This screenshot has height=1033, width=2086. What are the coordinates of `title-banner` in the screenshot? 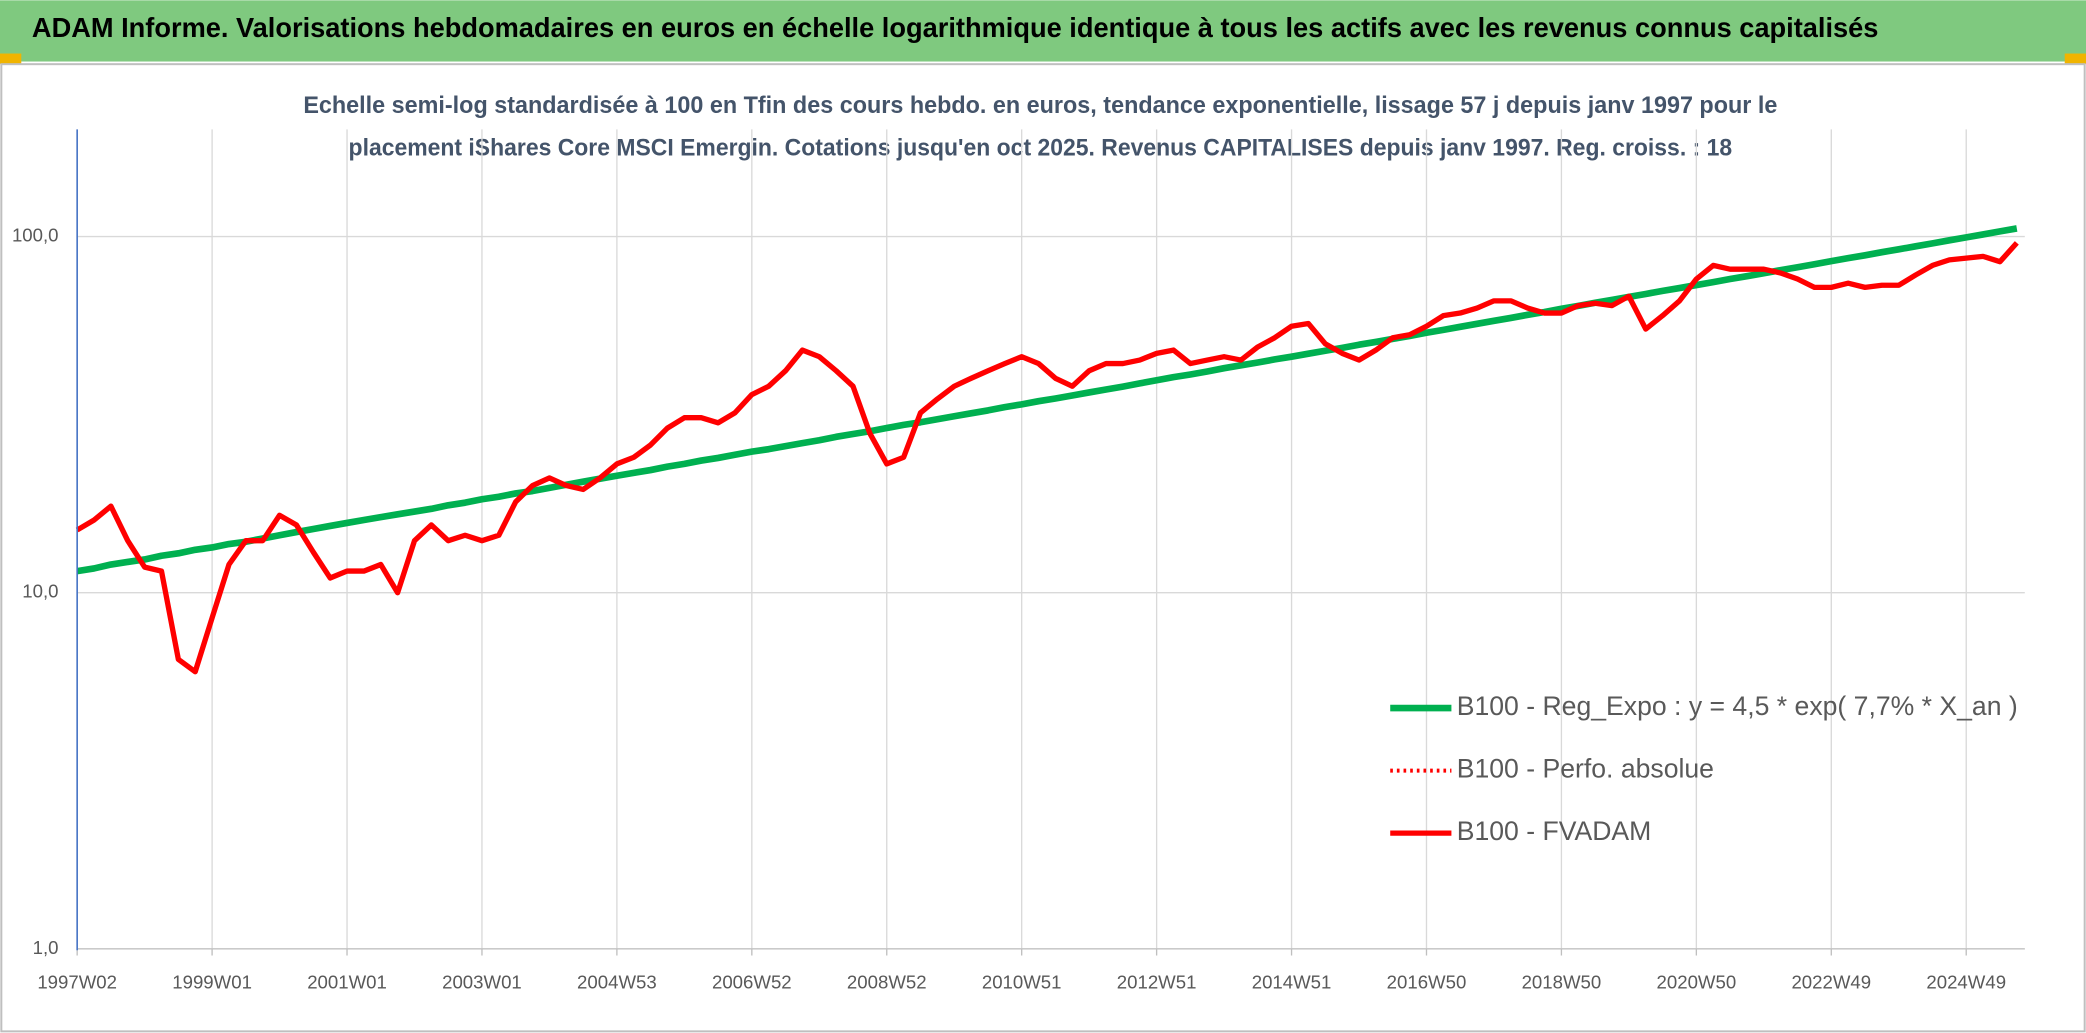 It's located at (1043, 31).